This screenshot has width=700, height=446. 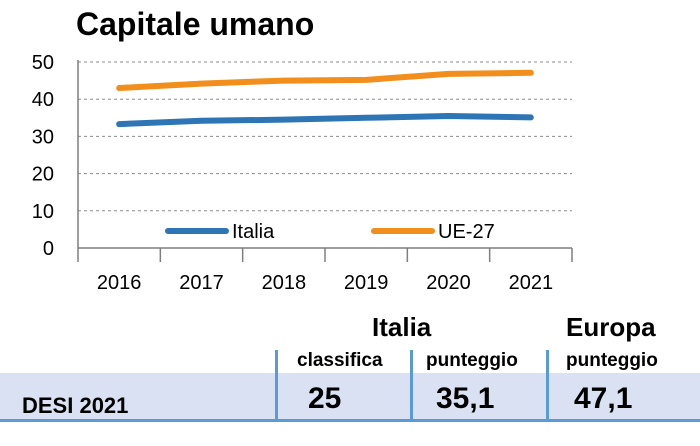 I want to click on y-tick-label: 0, so click(x=48, y=249).